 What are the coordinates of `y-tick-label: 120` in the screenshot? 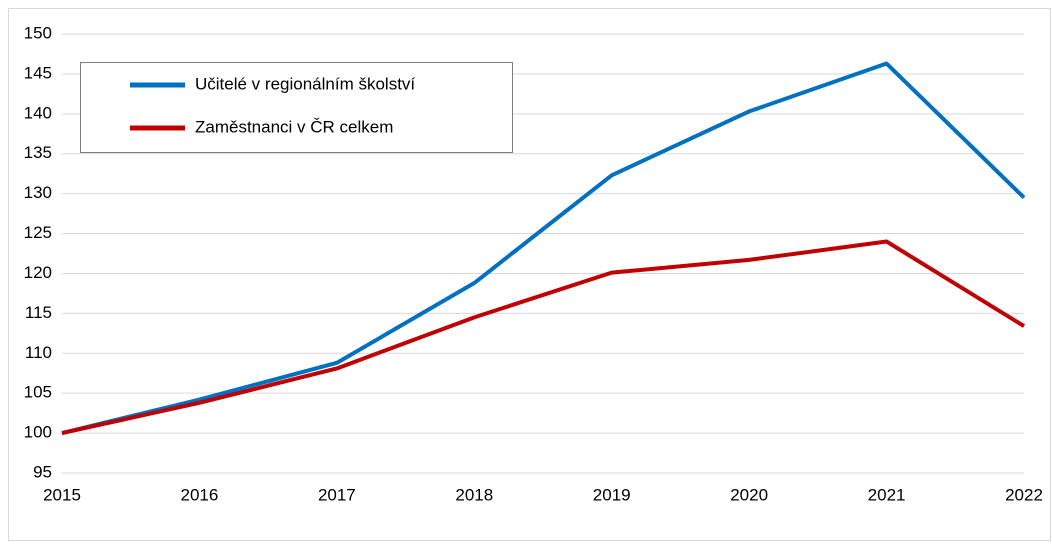 It's located at (38, 272).